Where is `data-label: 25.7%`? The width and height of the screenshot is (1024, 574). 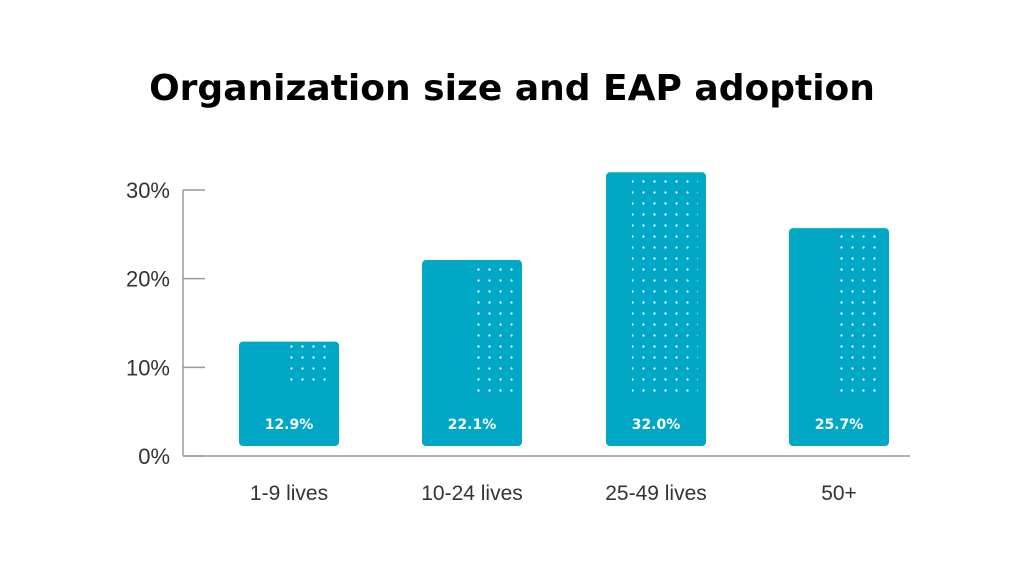 data-label: 25.7% is located at coordinates (839, 425).